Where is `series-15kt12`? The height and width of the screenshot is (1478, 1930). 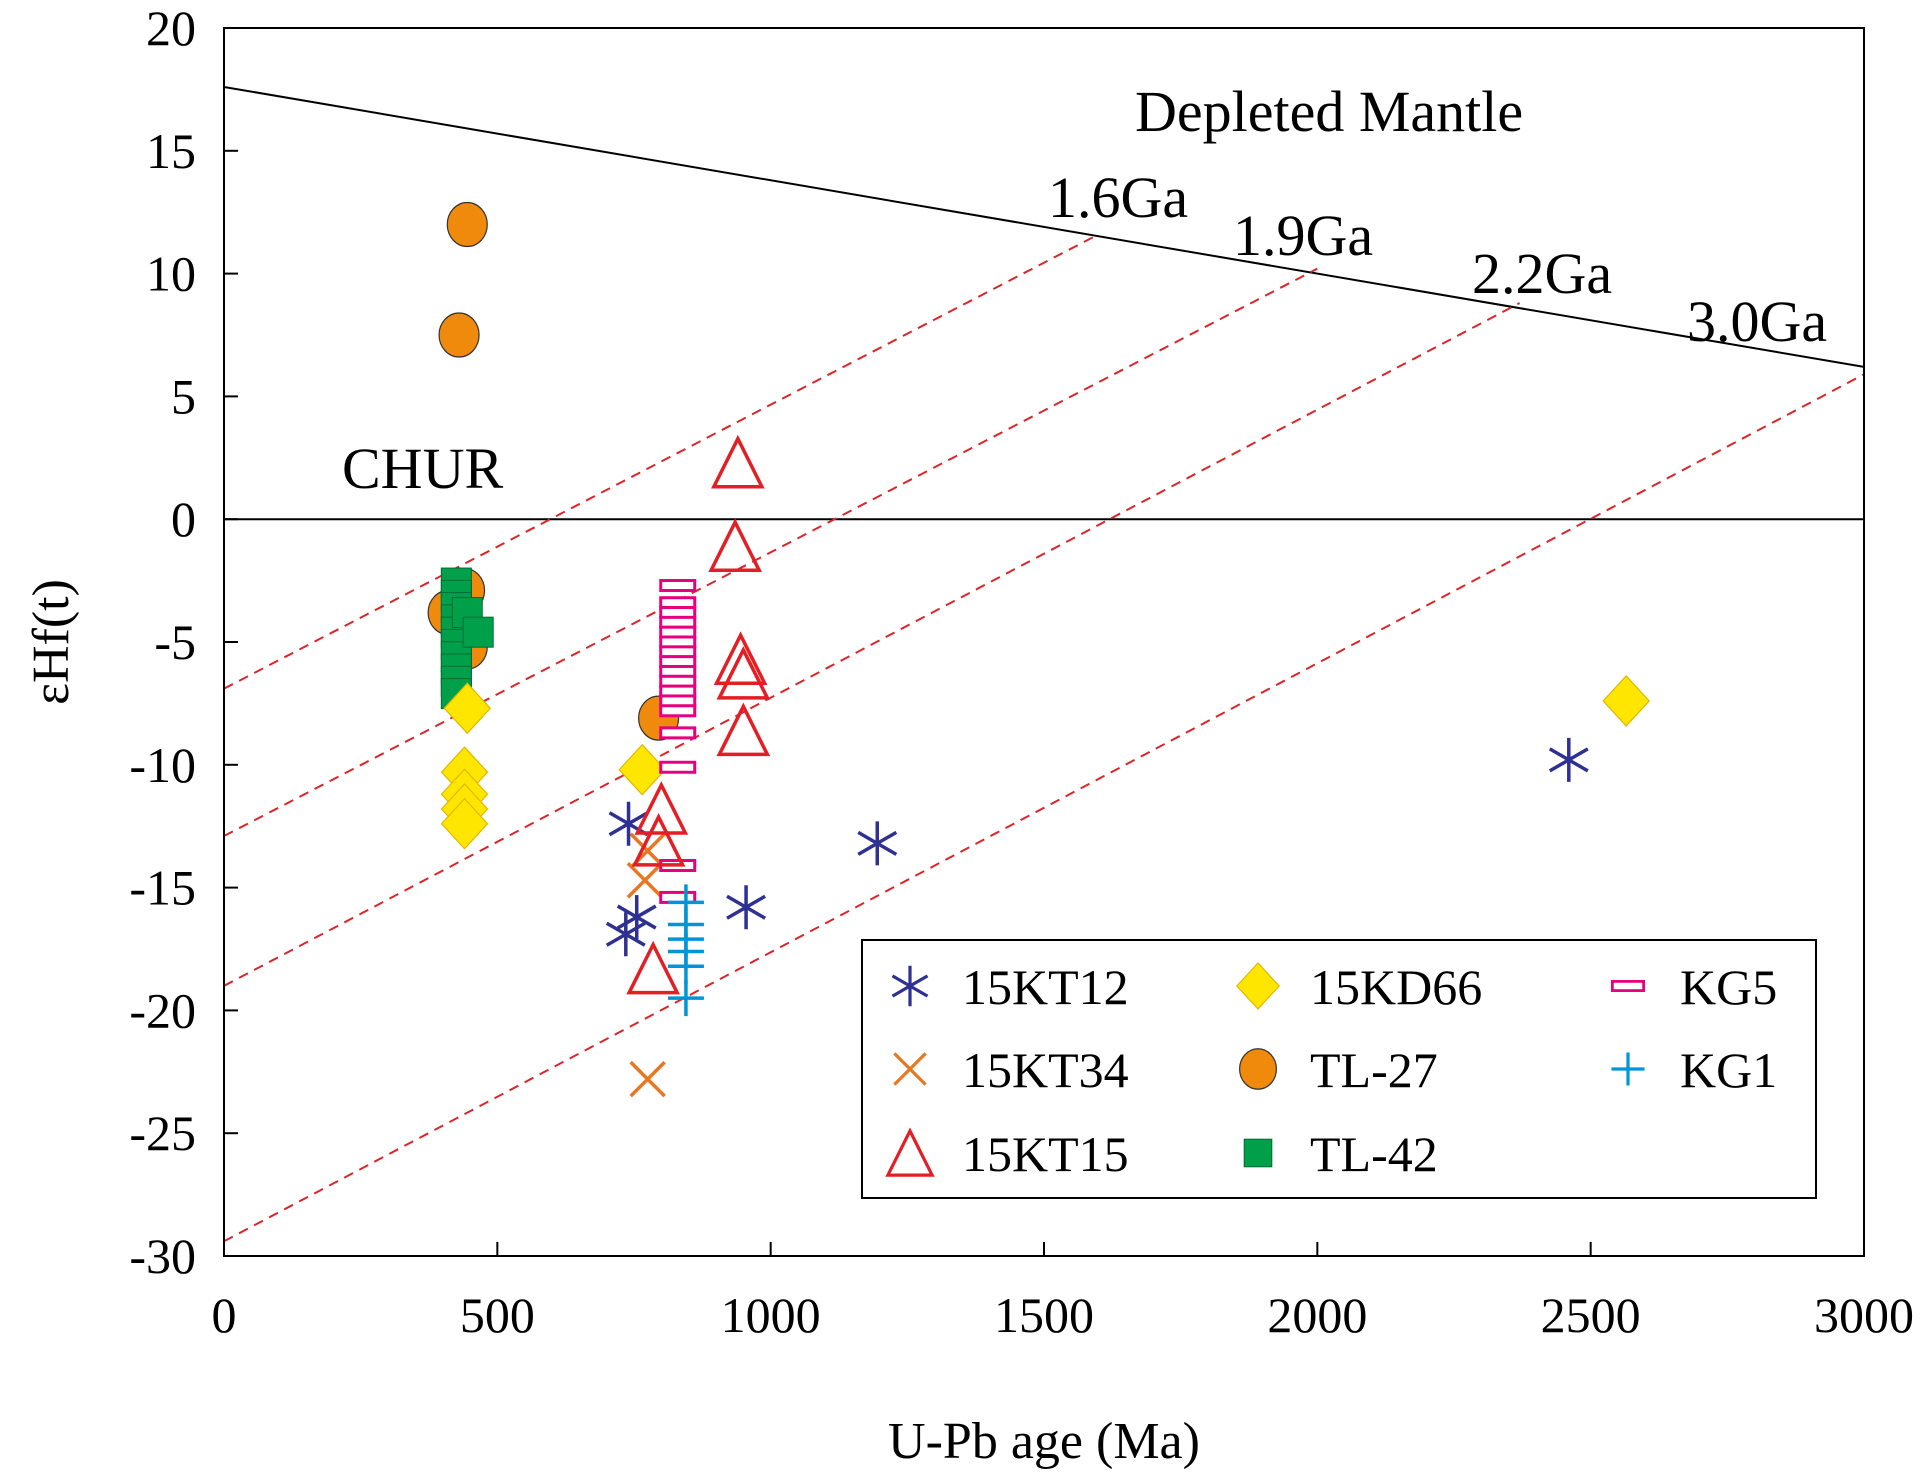
series-15kt12 is located at coordinates (1097, 847).